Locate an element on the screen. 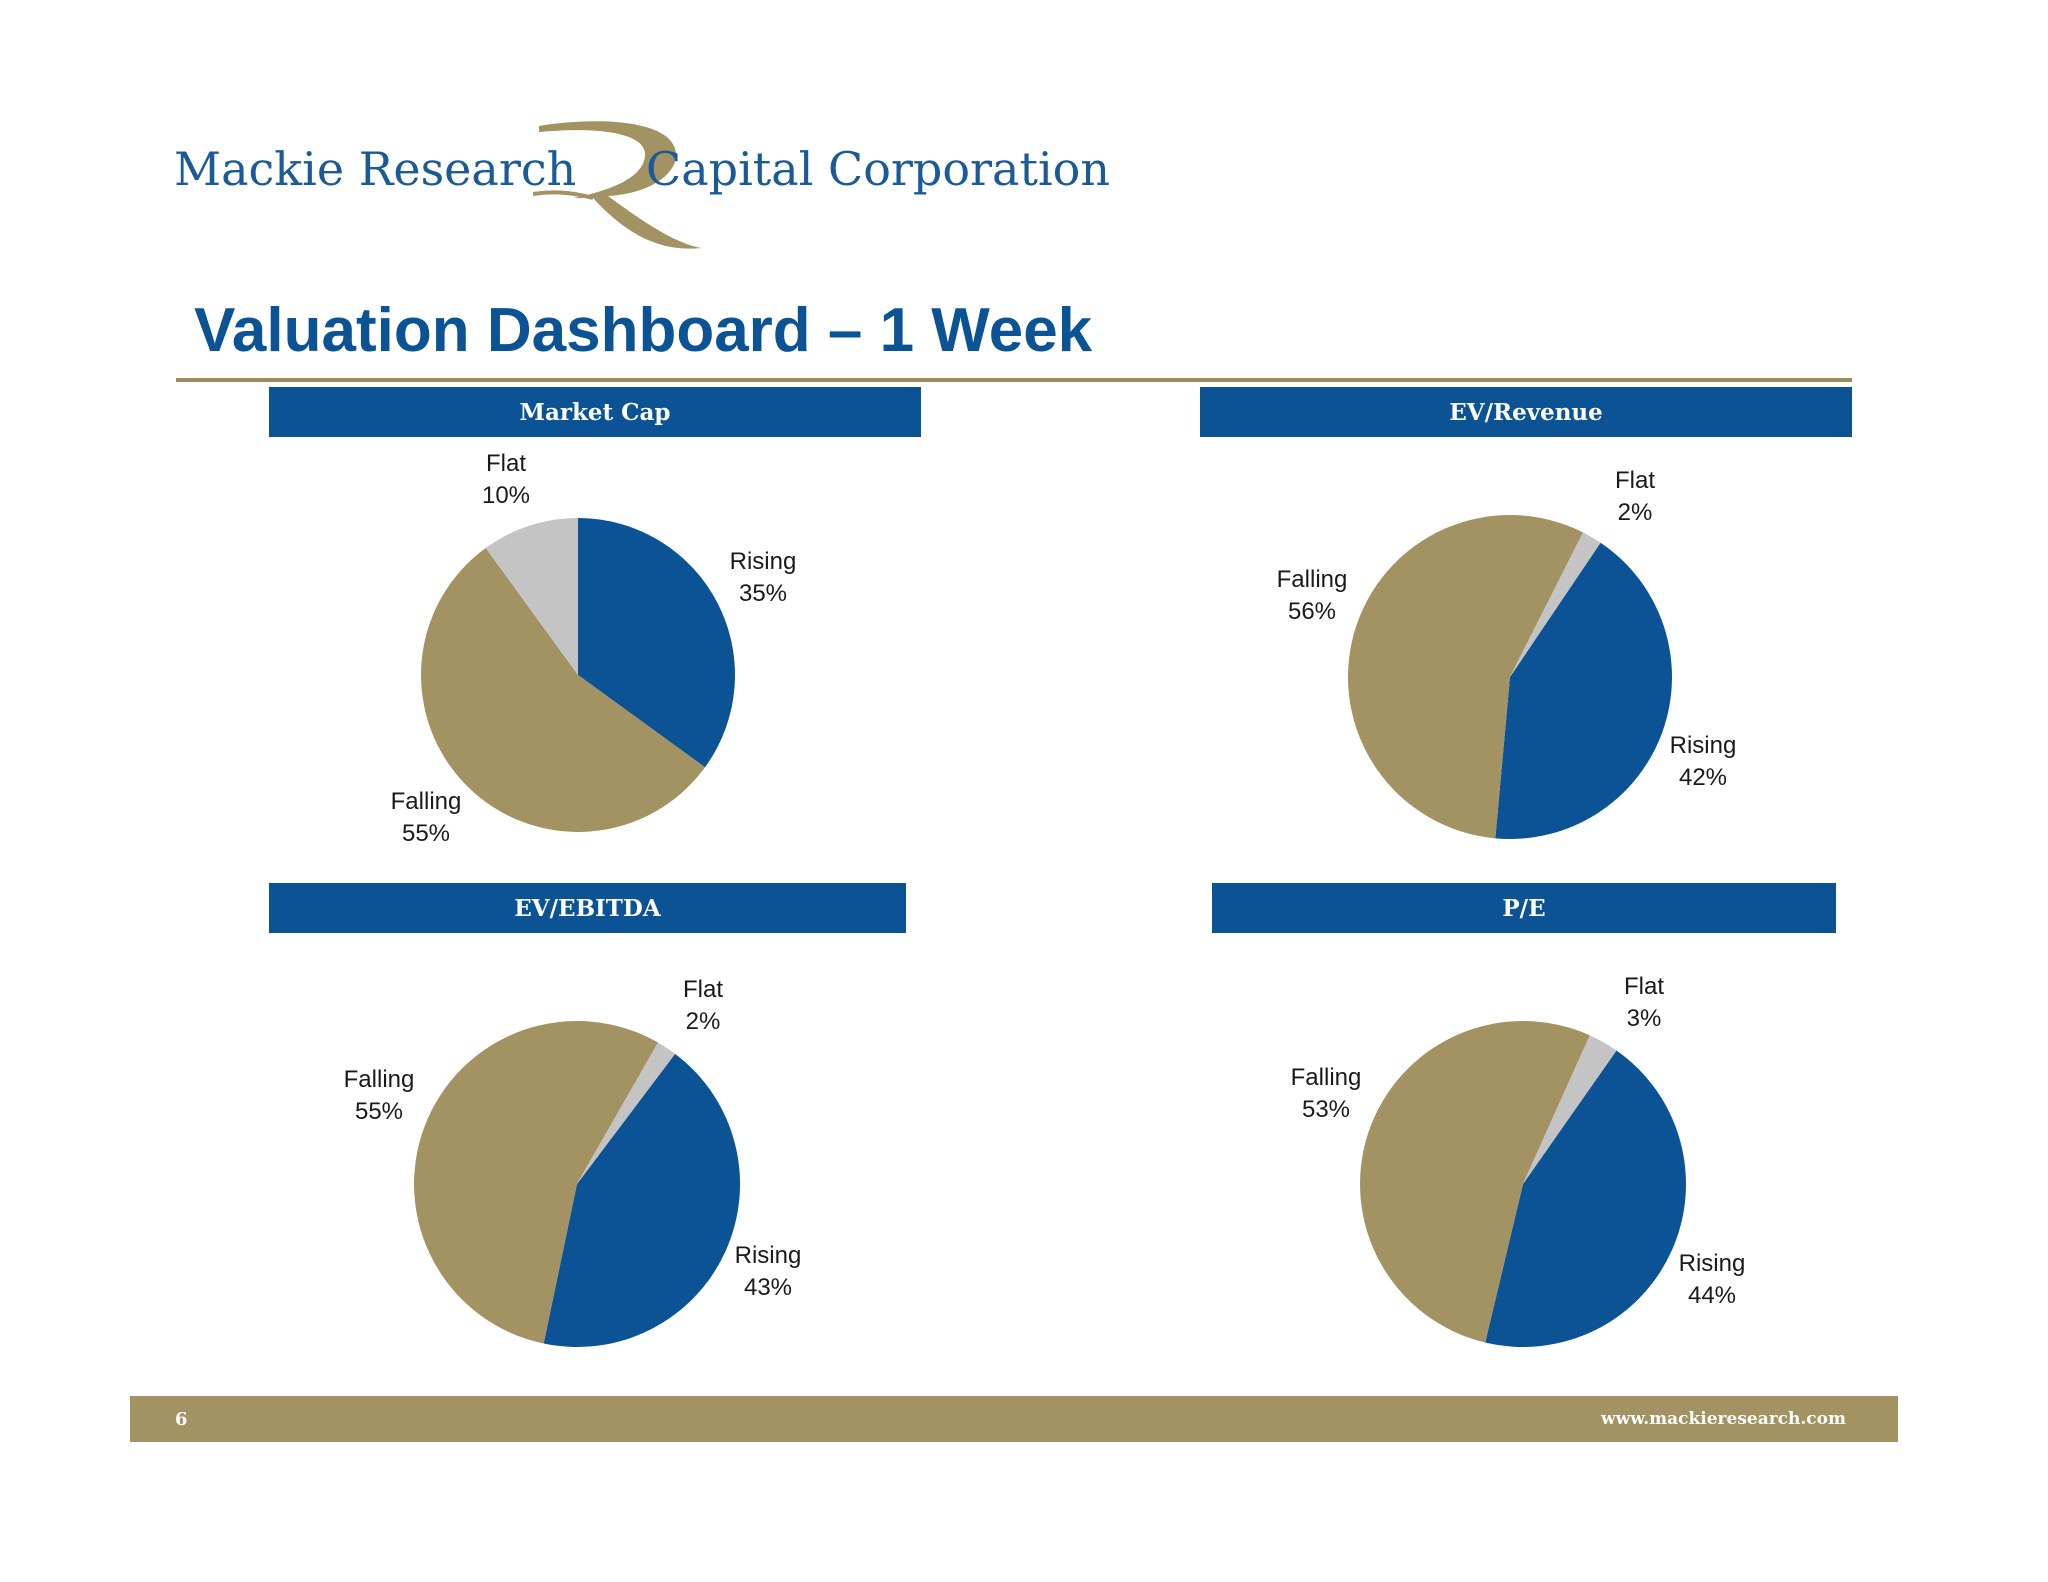 The image size is (2048, 1582). chart-header-pe: P/E is located at coordinates (1524, 908).